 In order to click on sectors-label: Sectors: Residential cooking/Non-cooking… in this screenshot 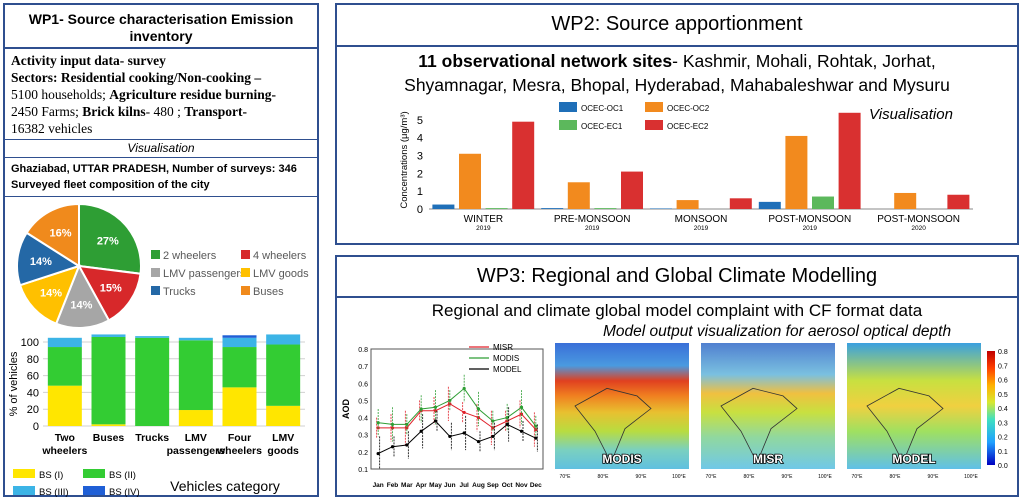, I will do `click(136, 77)`.